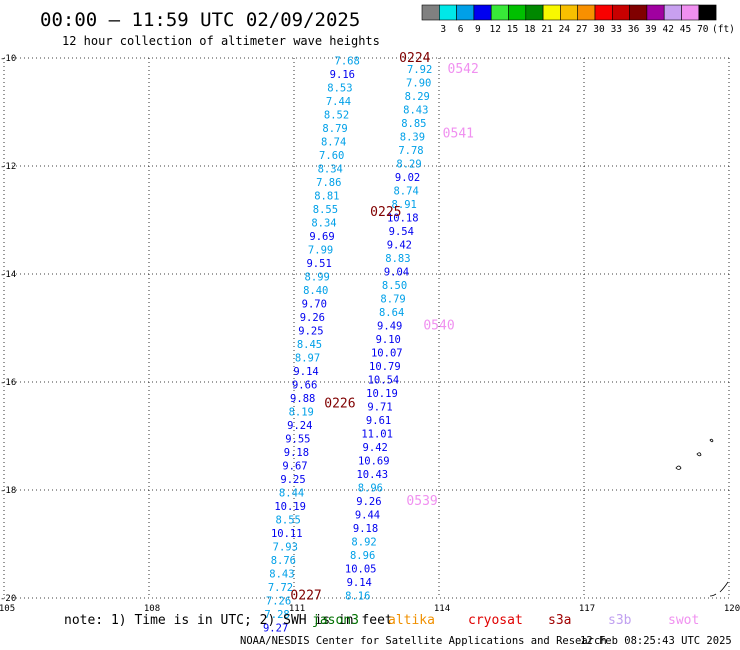 The image size is (740, 650). Describe the element at coordinates (461, 29) in the screenshot. I see `color-scale-tick-label: 6` at that location.